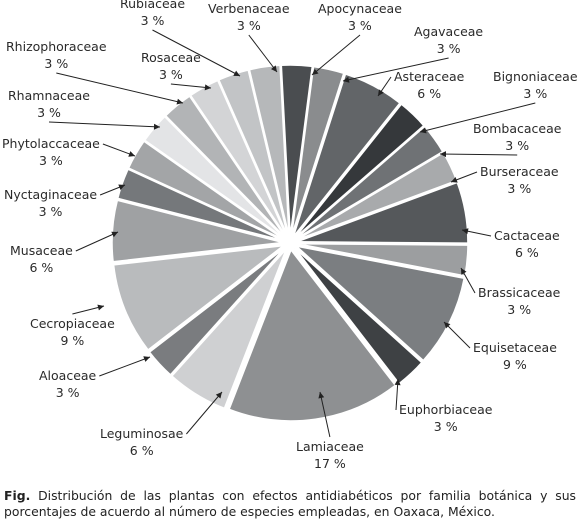  Describe the element at coordinates (97, 241) in the screenshot. I see `leader-line-musaceae` at that location.